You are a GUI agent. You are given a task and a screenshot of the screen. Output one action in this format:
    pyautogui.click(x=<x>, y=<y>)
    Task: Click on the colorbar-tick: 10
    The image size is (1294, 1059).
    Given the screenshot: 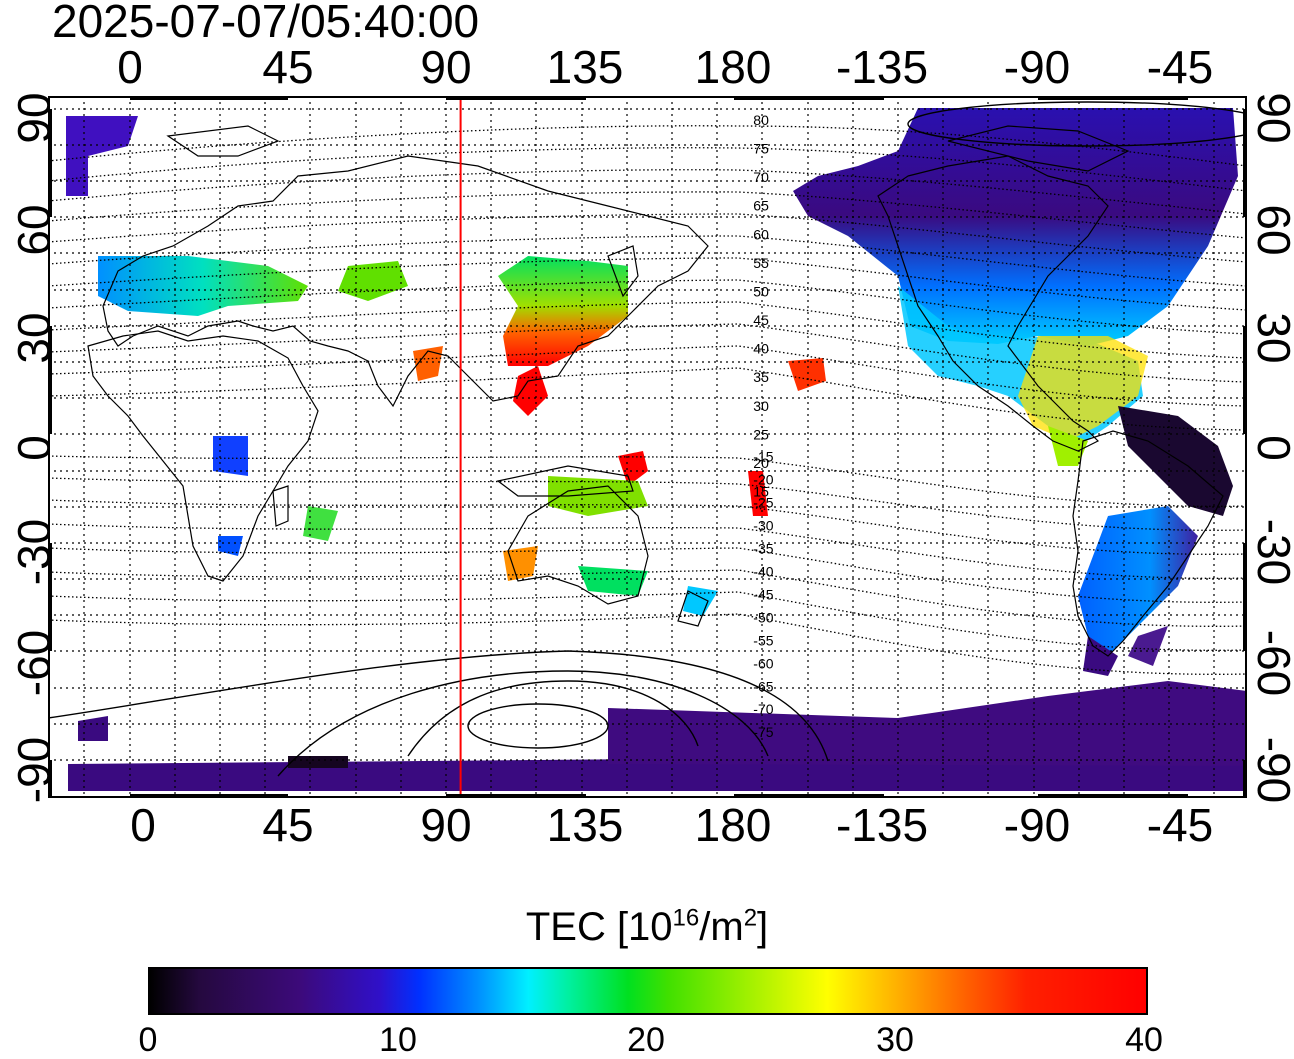 What is the action you would take?
    pyautogui.click(x=398, y=1040)
    